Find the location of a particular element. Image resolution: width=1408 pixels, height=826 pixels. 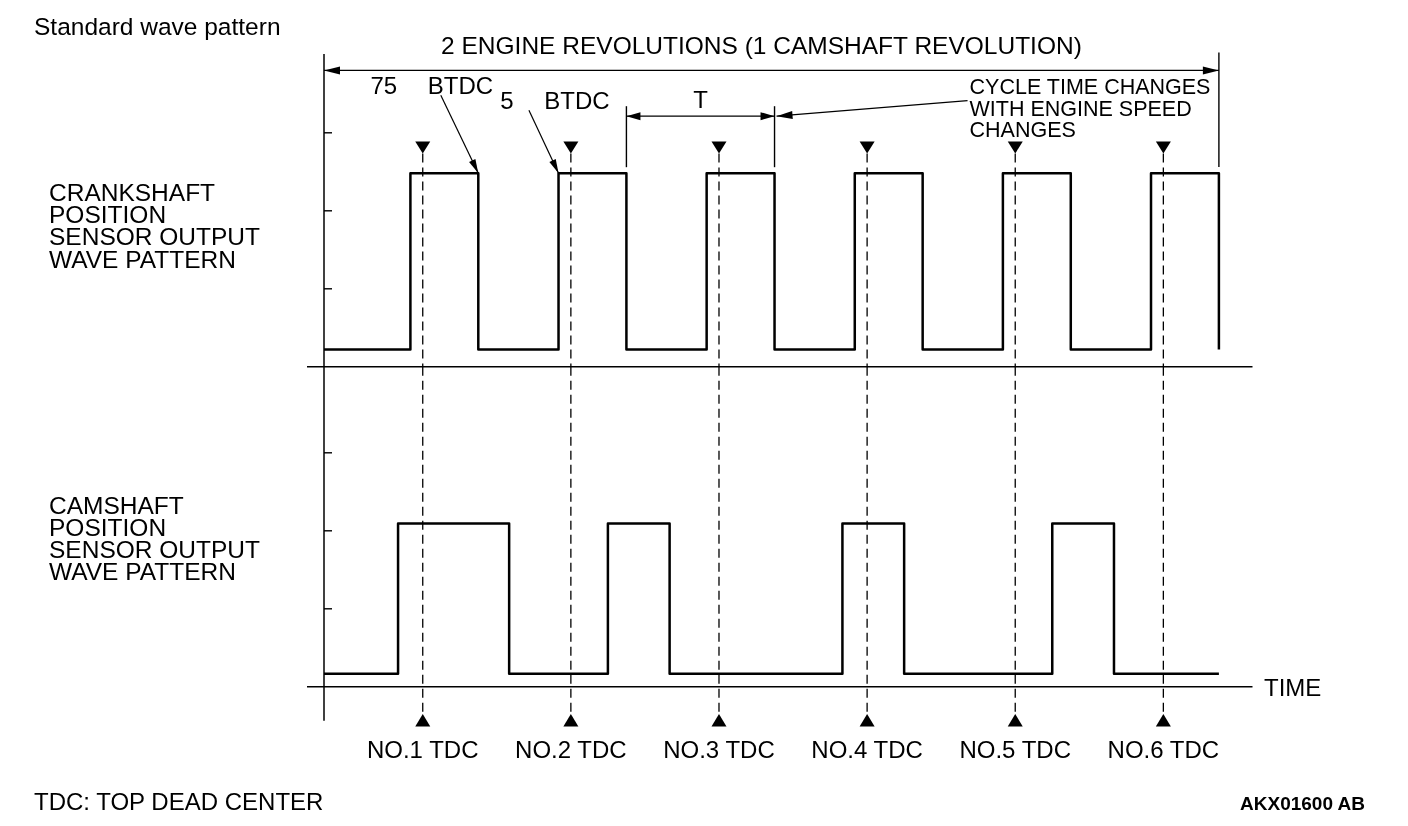

x-tick-label: NO.1 TDC is located at coordinates (422, 749).